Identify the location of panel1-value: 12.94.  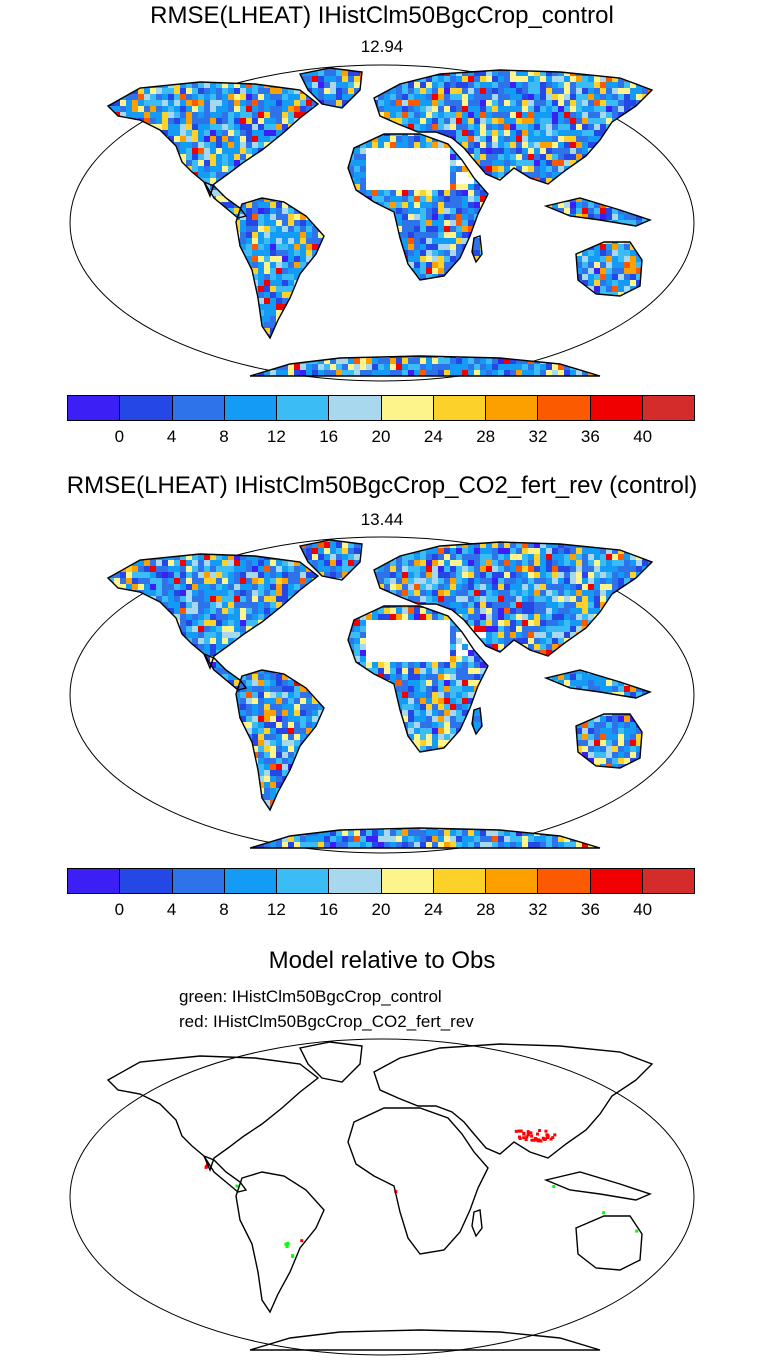
(382, 46).